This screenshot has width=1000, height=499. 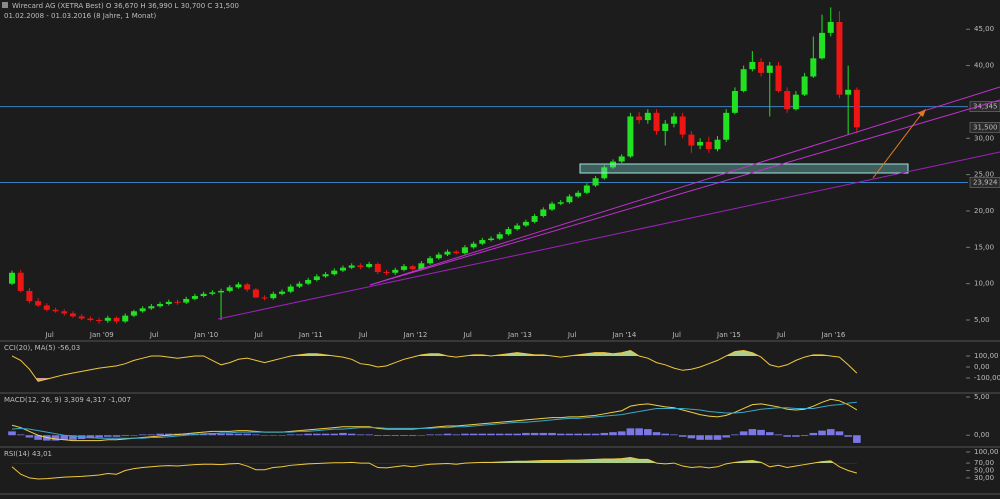 I want to click on y-tick-label: 30,00, so click(x=984, y=138).